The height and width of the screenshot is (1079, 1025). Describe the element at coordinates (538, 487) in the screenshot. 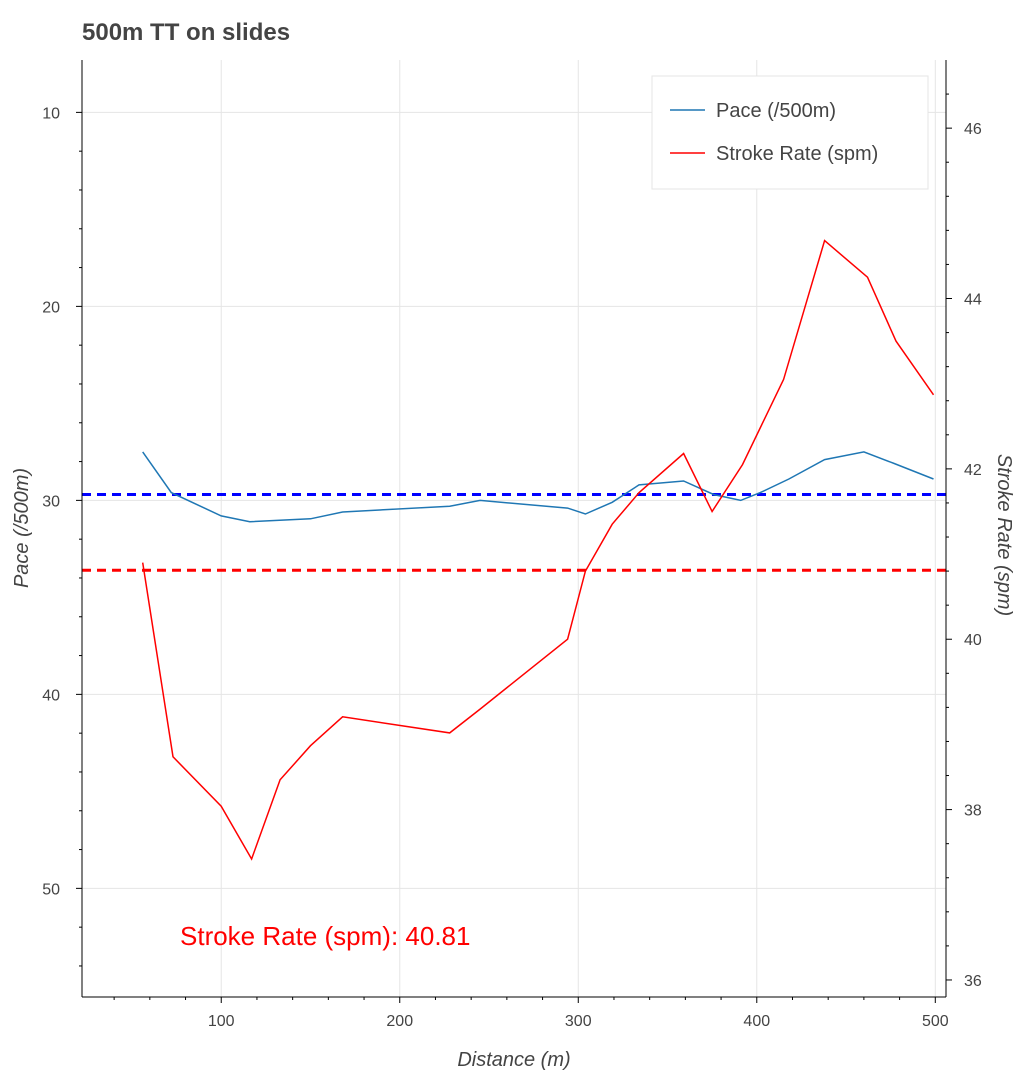

I see `pace-series-line` at that location.